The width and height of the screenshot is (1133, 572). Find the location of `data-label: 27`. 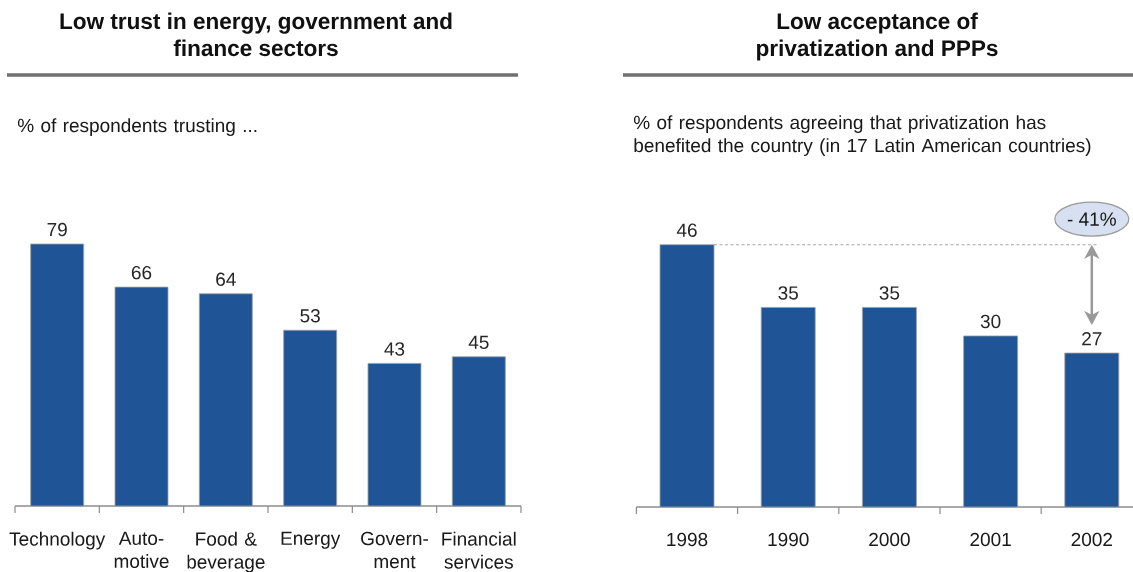

data-label: 27 is located at coordinates (1092, 339).